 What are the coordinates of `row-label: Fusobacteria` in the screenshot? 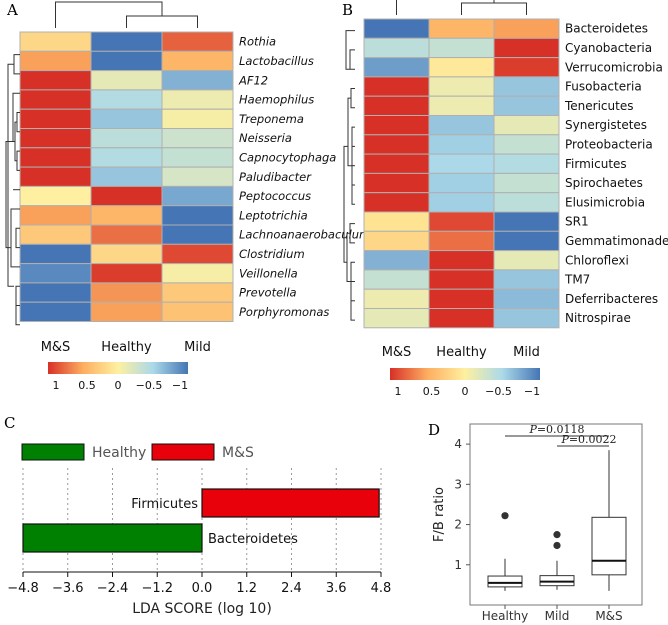 It's located at (603, 87).